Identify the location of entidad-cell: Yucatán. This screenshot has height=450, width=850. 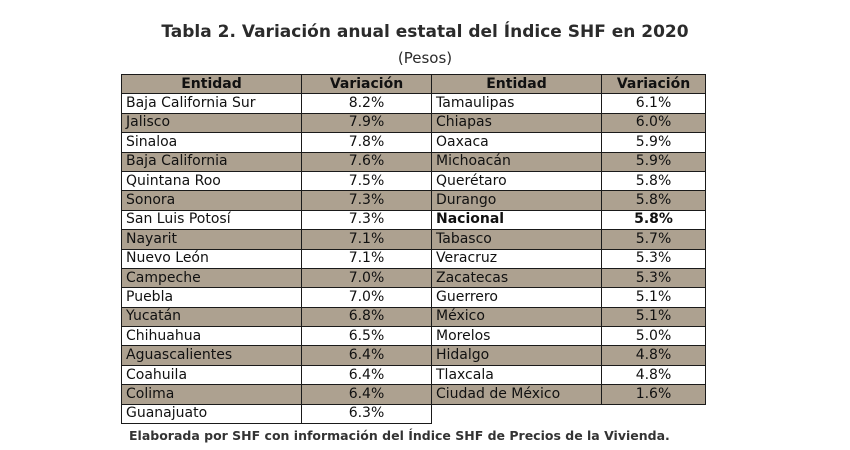
(211, 317).